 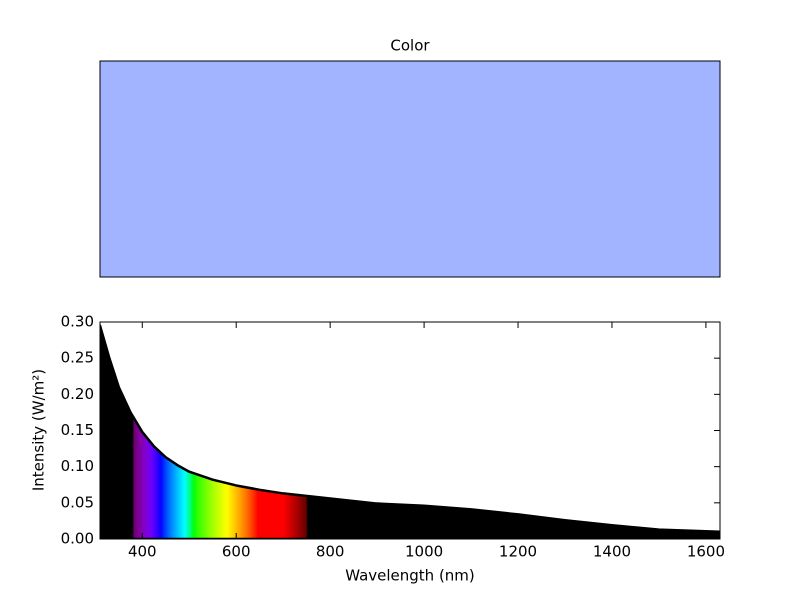 What do you see at coordinates (706, 552) in the screenshot?
I see `x-tick-label: 1600` at bounding box center [706, 552].